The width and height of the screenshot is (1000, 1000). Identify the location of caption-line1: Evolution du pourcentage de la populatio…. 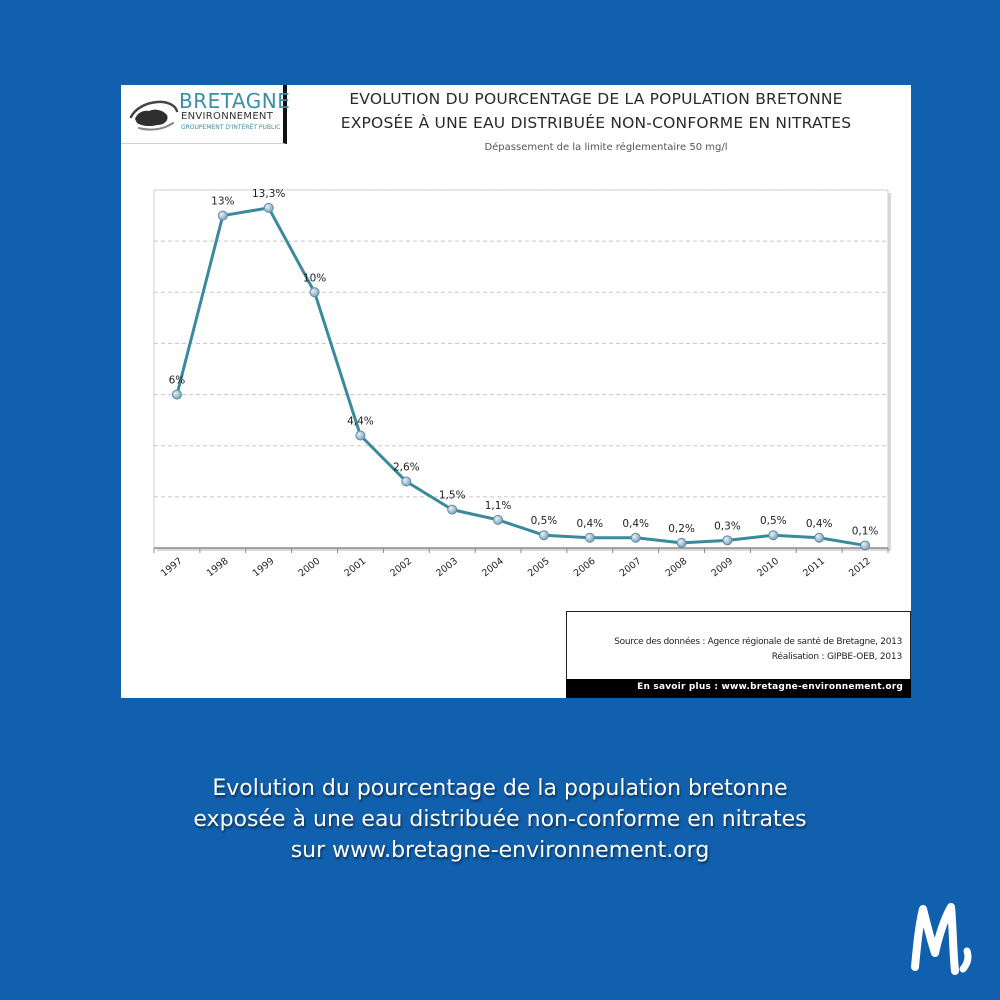
(500, 788).